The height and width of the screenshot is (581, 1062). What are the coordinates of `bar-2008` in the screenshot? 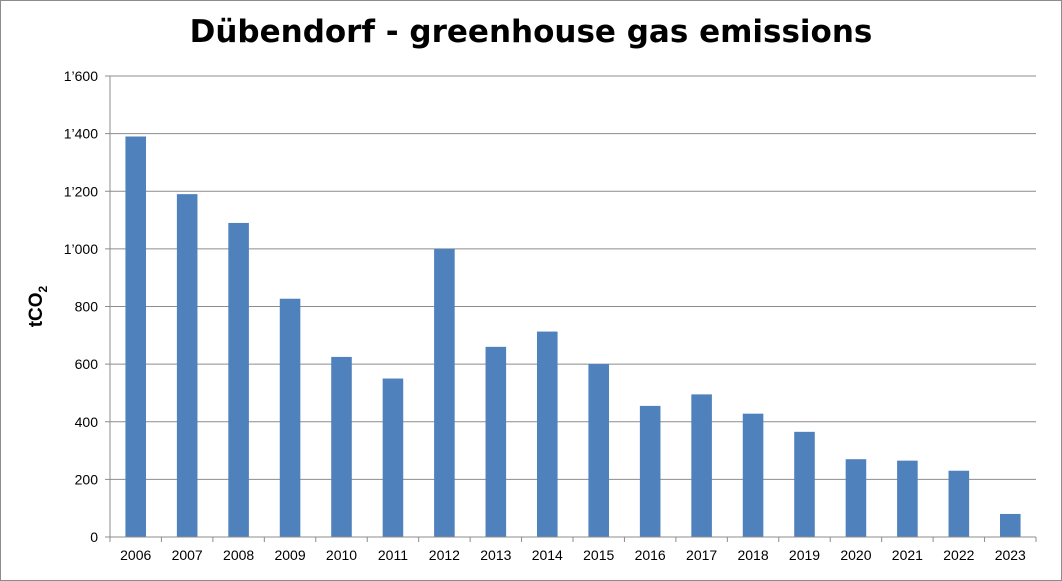 It's located at (238, 379).